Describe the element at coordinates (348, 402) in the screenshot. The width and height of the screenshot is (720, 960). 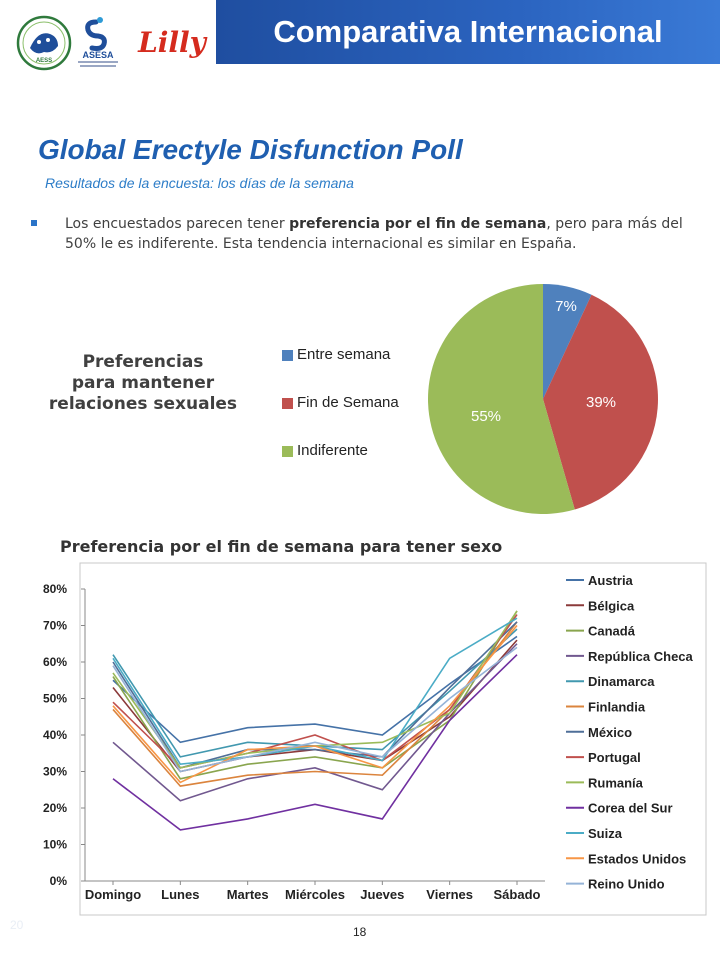
I see `pie-legend-label: Fin de Semana` at that location.